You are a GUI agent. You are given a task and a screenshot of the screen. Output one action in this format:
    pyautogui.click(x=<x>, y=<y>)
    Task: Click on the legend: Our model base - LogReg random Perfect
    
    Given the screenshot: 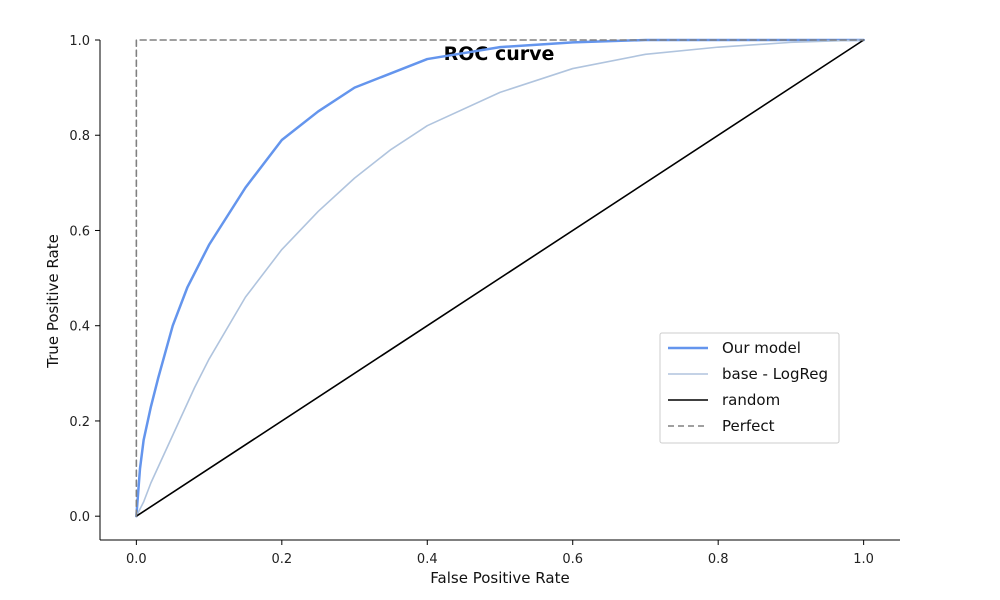 What is the action you would take?
    pyautogui.click(x=749, y=388)
    